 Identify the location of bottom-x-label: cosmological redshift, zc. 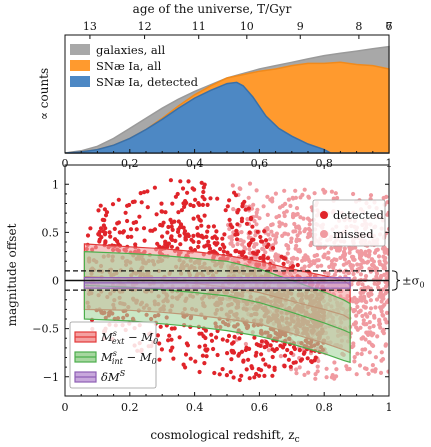
(224, 436).